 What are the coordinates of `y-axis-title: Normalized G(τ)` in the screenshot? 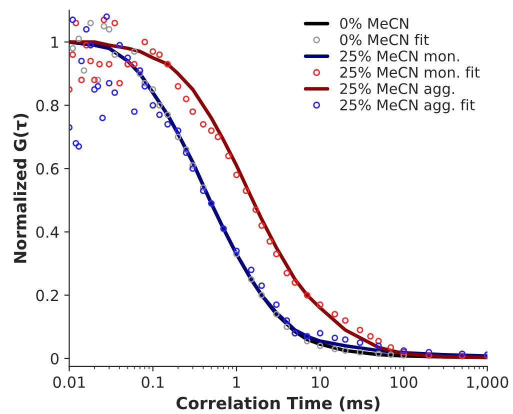 It's located at (21, 188).